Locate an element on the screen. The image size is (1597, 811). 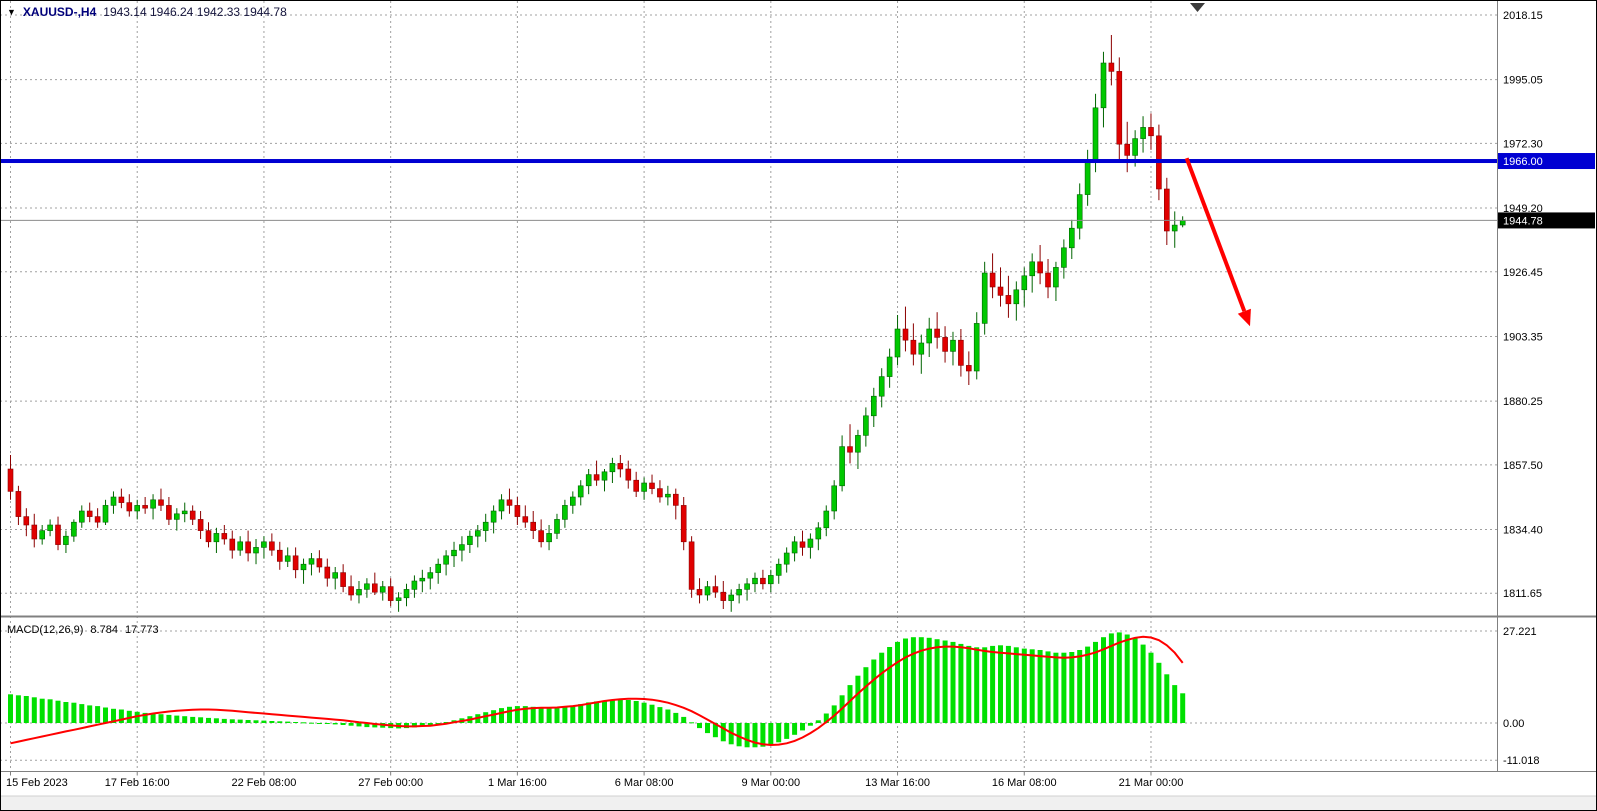
macd-main-value: 8.784 is located at coordinates (104, 630).